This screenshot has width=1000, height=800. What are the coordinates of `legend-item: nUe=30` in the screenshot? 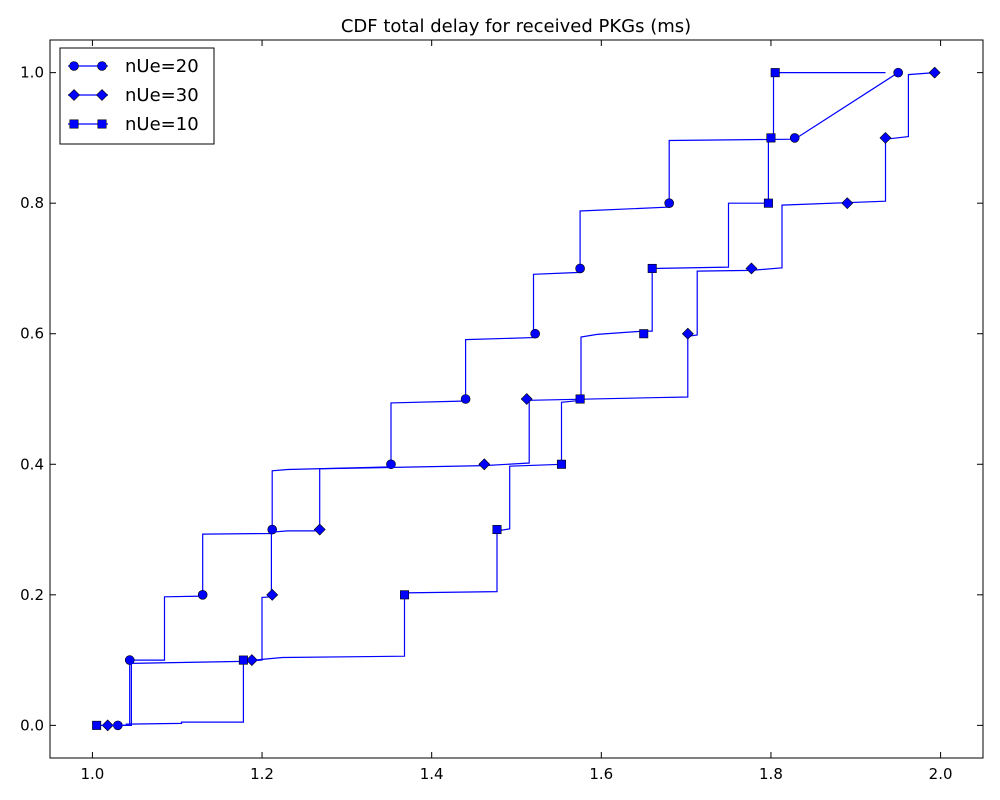 It's located at (133, 95).